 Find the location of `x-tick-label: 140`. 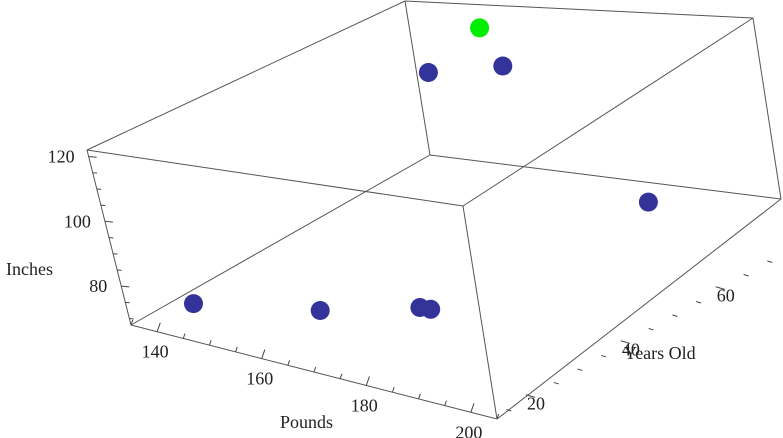

x-tick-label: 140 is located at coordinates (155, 352).